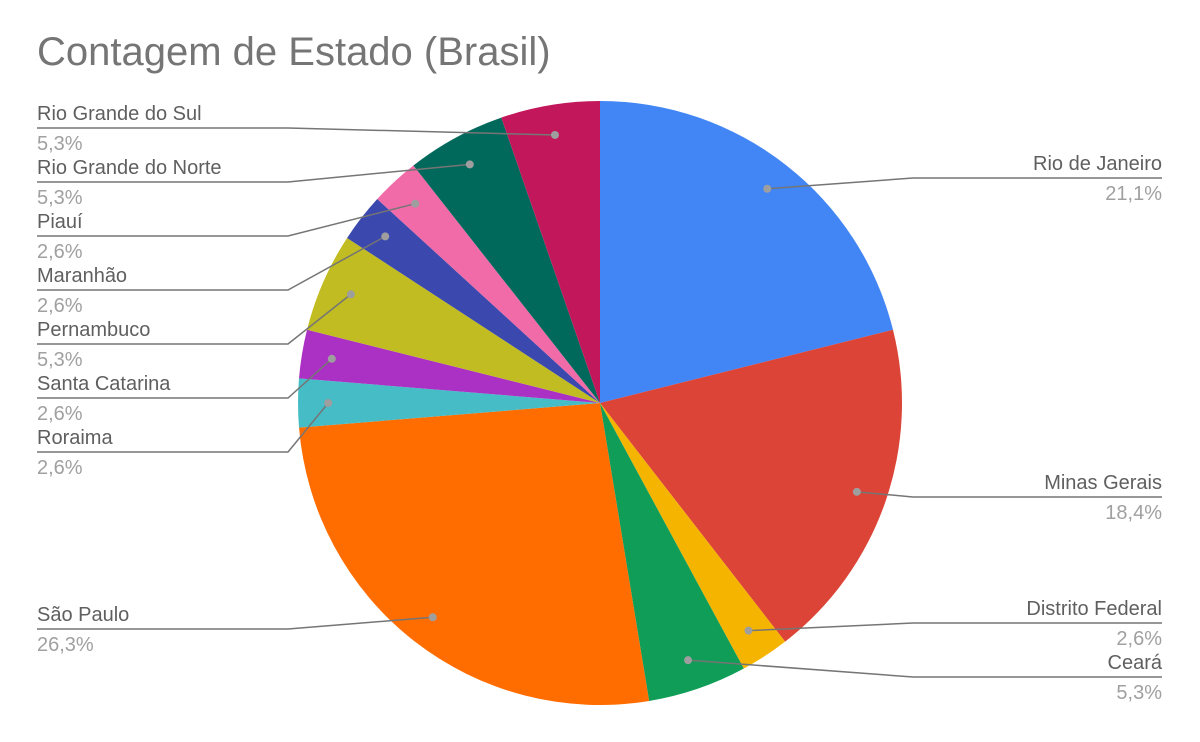 This screenshot has height=742, width=1200. What do you see at coordinates (962, 185) in the screenshot?
I see `leader-rio-de-janeiro` at bounding box center [962, 185].